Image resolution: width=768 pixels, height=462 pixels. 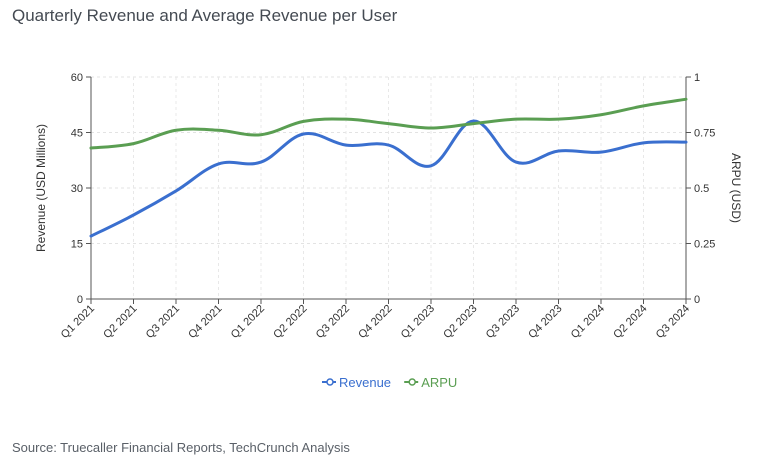 What do you see at coordinates (673, 322) in the screenshot?
I see `x-tick-label: Q3 2024` at bounding box center [673, 322].